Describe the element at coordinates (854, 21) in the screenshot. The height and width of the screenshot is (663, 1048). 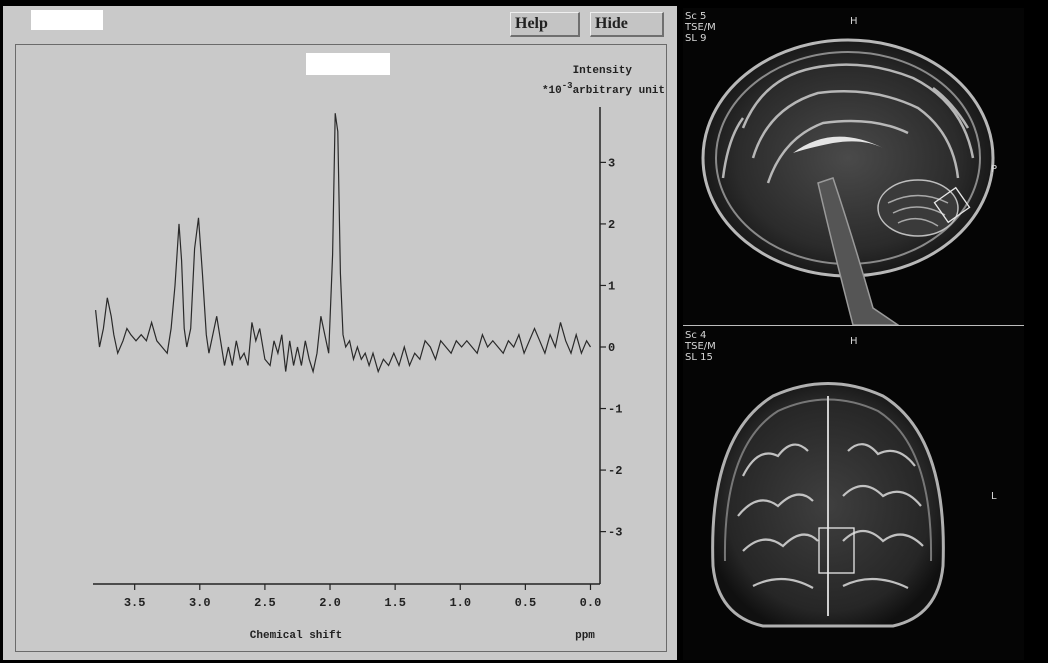
I see `mri-top-orient-top: H` at that location.